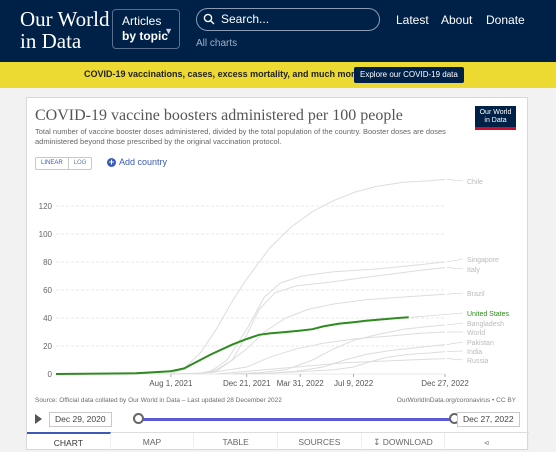 The width and height of the screenshot is (556, 452). What do you see at coordinates (47, 318) in the screenshot?
I see `y-tick-label: 40` at bounding box center [47, 318].